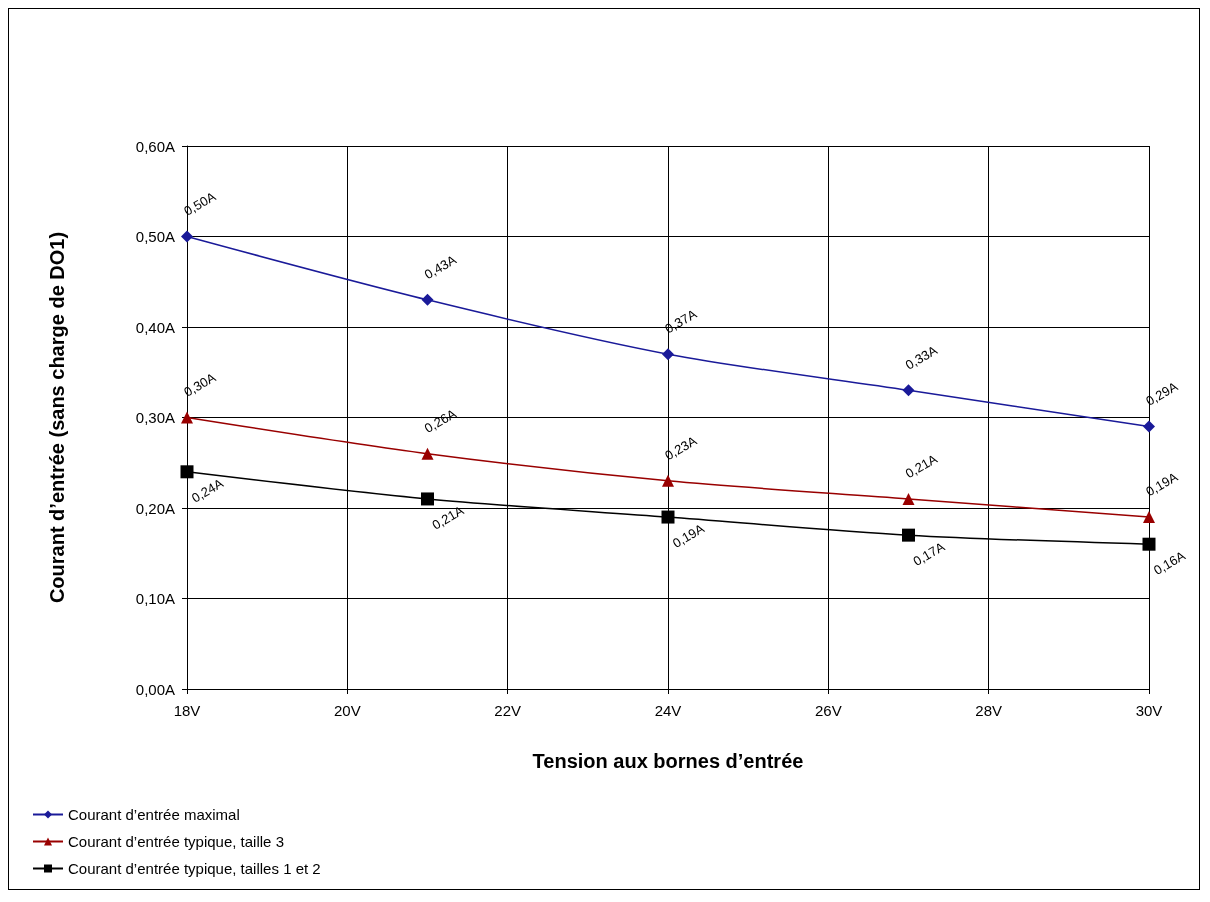  I want to click on y-tick-label: 0,10A, so click(155, 598).